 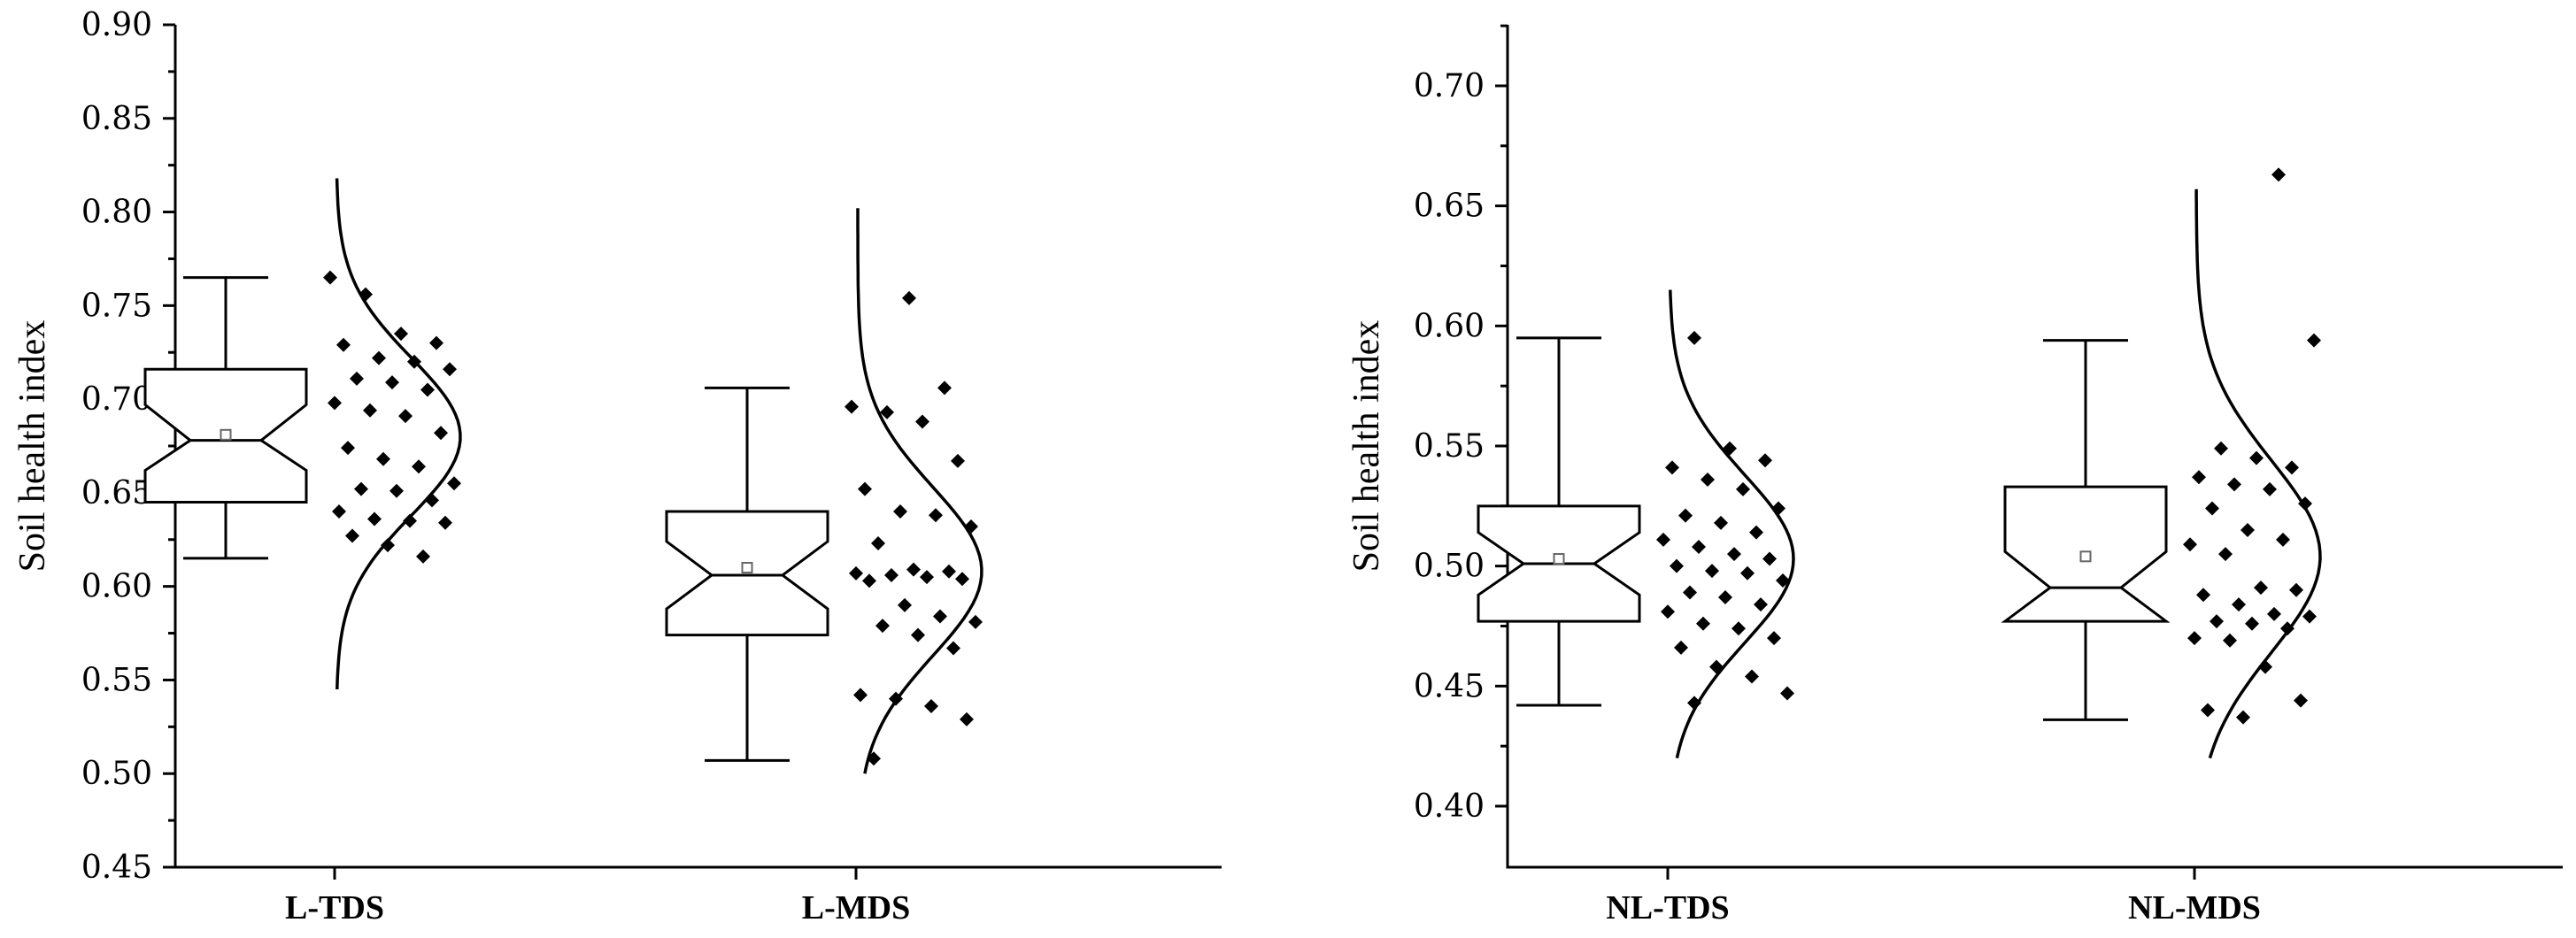 What do you see at coordinates (116, 868) in the screenshot?
I see `y-tick-label: 0.45` at bounding box center [116, 868].